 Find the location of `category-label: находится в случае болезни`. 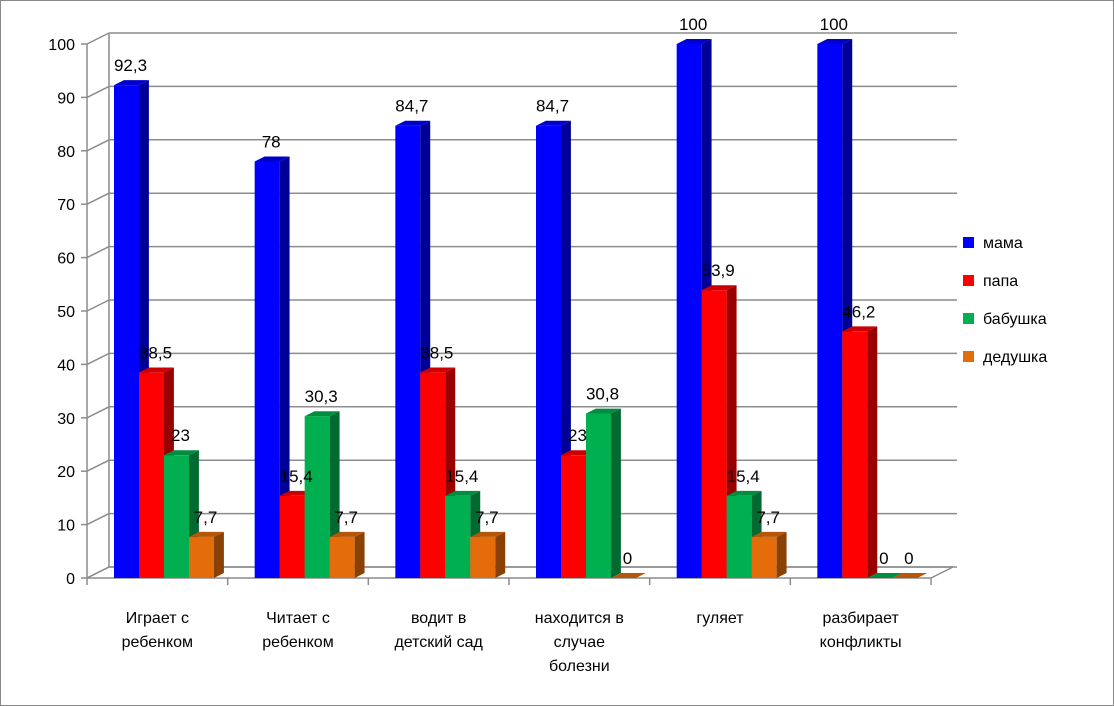

category-label: находится в случае болезни is located at coordinates (579, 642).